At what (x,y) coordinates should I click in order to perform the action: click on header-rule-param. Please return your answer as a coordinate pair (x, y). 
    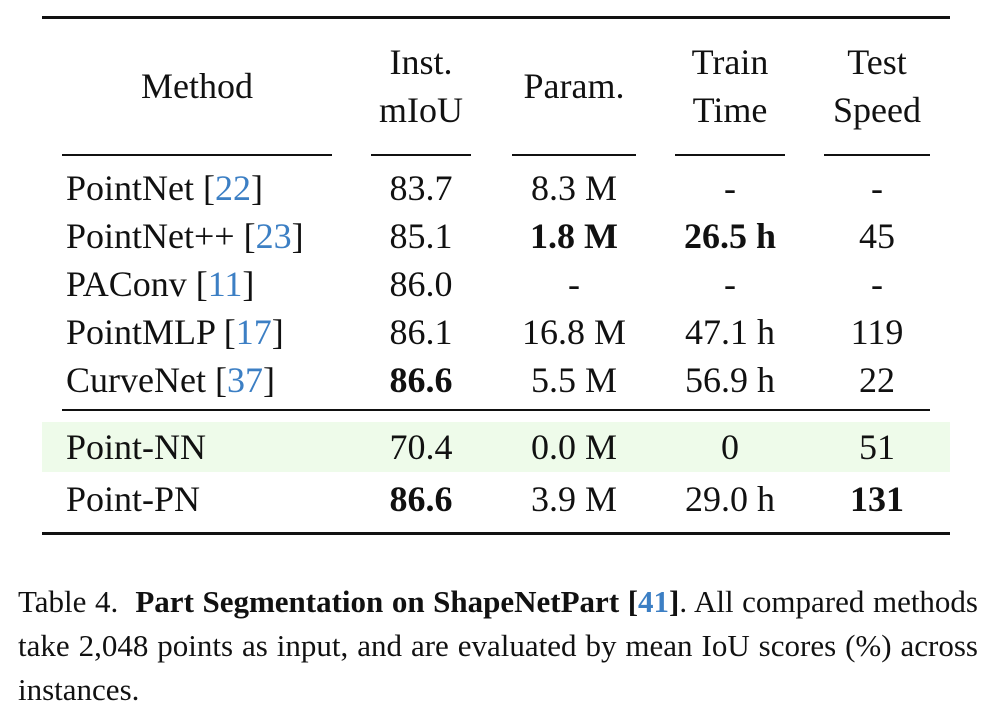
    Looking at the image, I should click on (574, 155).